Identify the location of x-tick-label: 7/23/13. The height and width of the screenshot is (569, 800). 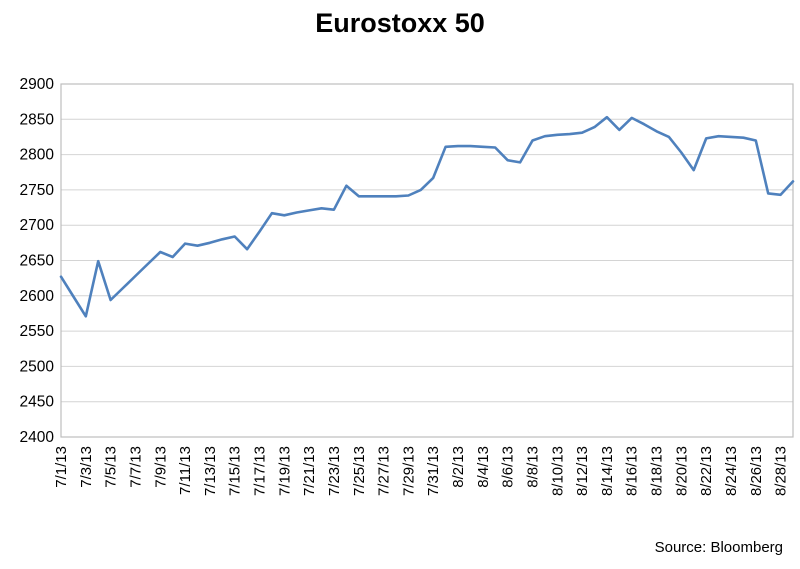
(334, 471).